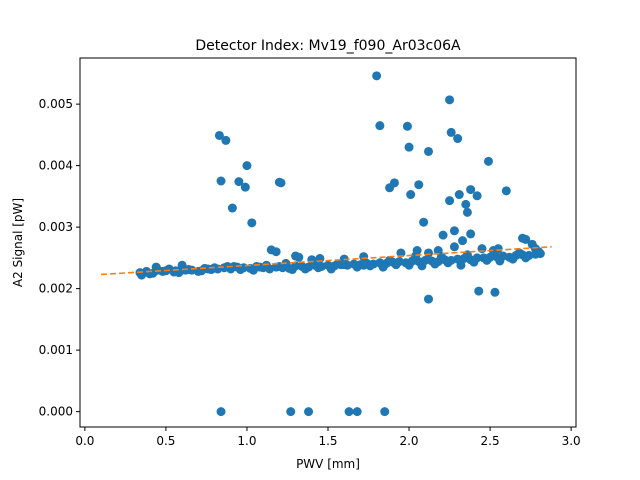 The height and width of the screenshot is (480, 640). What do you see at coordinates (571, 441) in the screenshot?
I see `x-tick-label: 3.0` at bounding box center [571, 441].